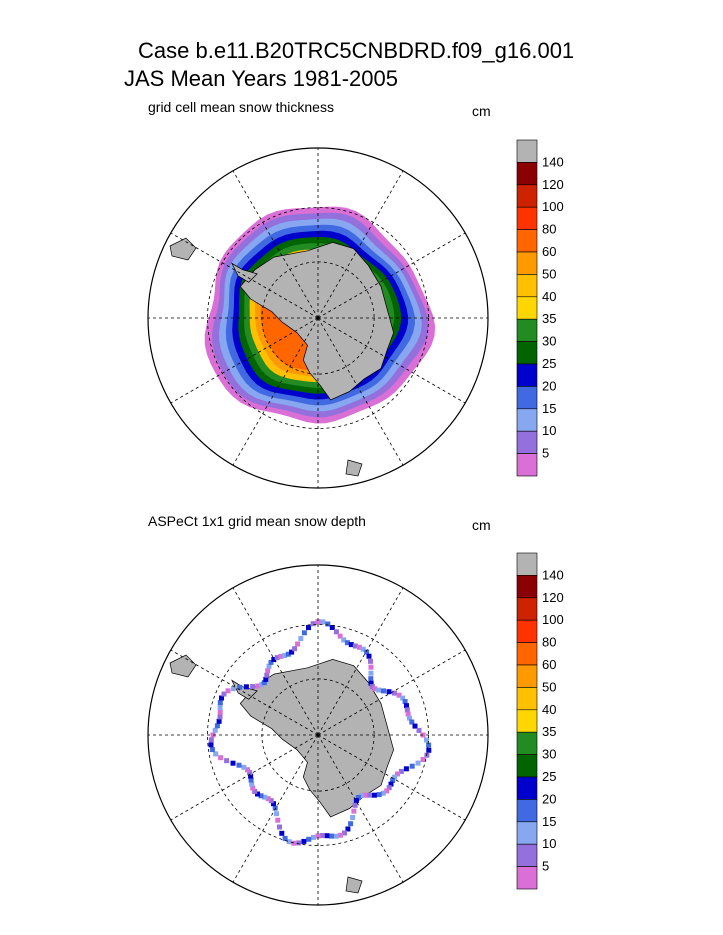 This screenshot has height=935, width=723. I want to click on colorbar-tick-label: 20, so click(549, 798).